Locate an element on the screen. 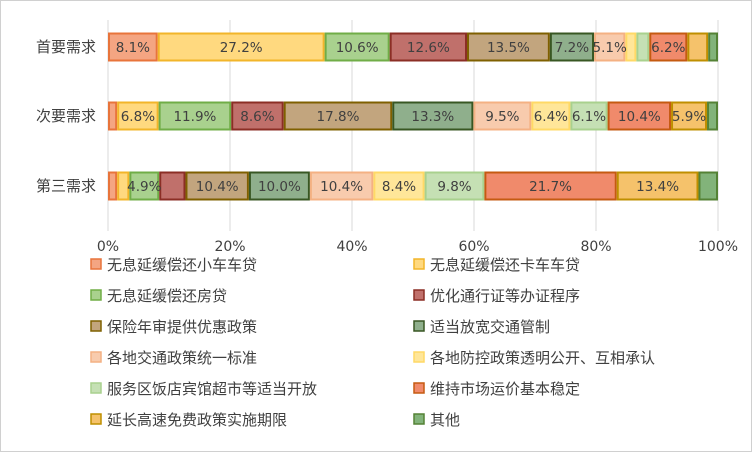 This screenshot has height=452, width=752. x-tick-label: 80% is located at coordinates (595, 247).